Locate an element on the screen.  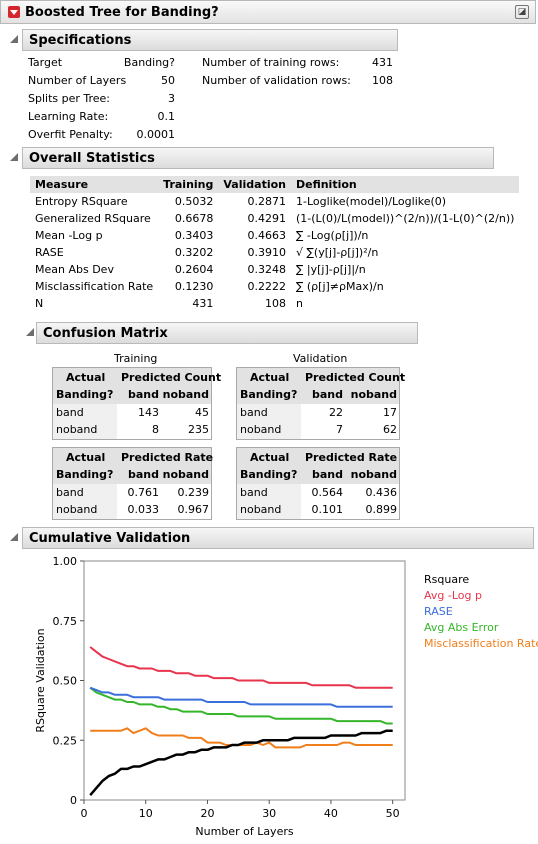
y-axis-label: RSquare Validation is located at coordinates (40, 680).